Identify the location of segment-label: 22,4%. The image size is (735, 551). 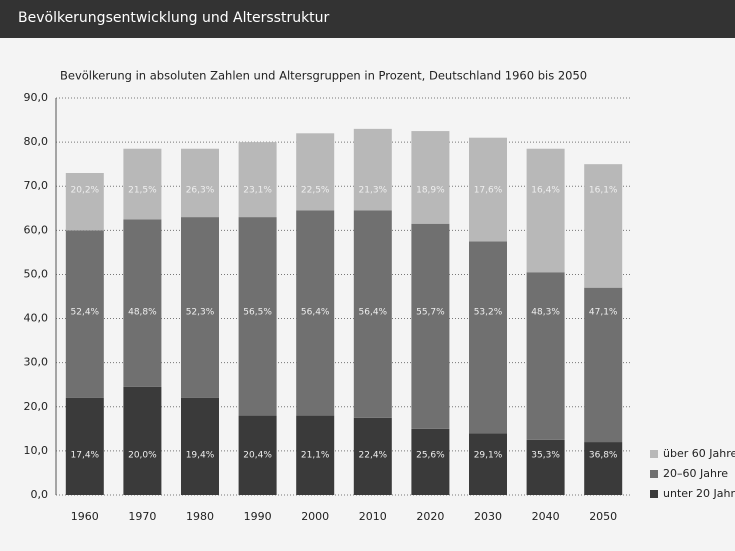
(373, 456).